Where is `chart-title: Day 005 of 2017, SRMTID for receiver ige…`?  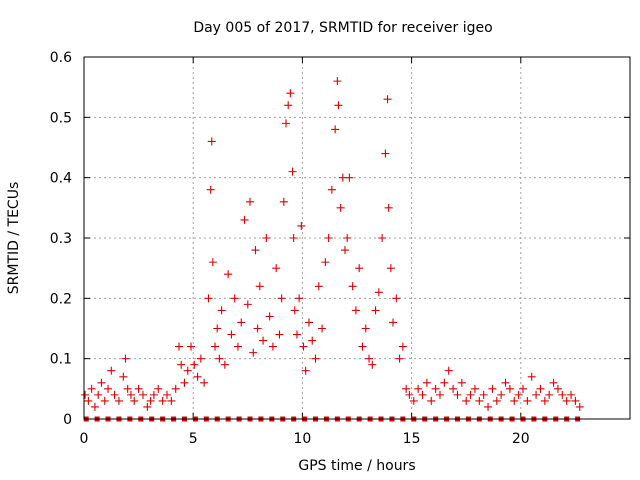 chart-title: Day 005 of 2017, SRMTID for receiver ige… is located at coordinates (342, 28).